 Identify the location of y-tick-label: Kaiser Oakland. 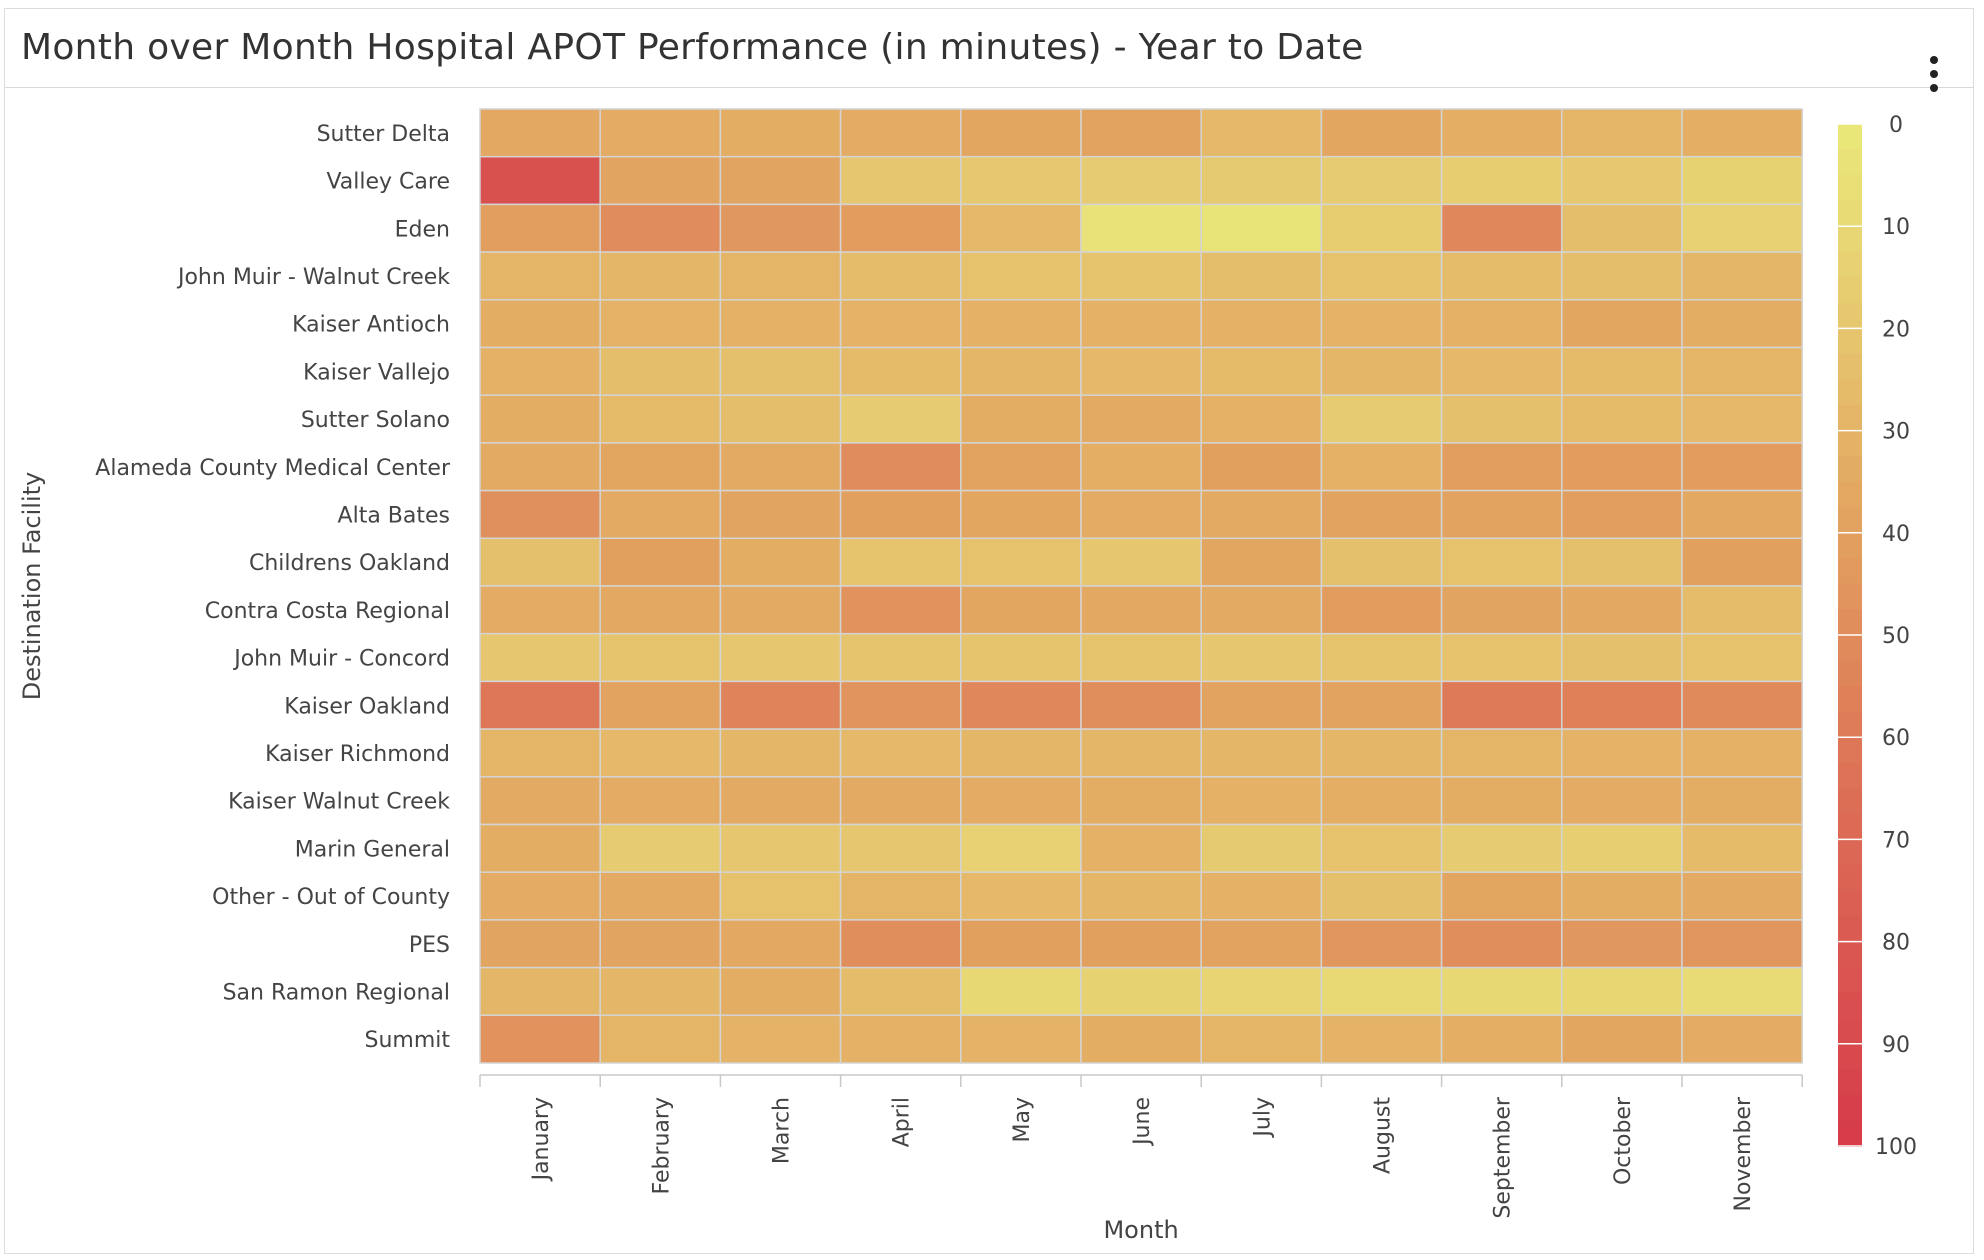
(367, 706).